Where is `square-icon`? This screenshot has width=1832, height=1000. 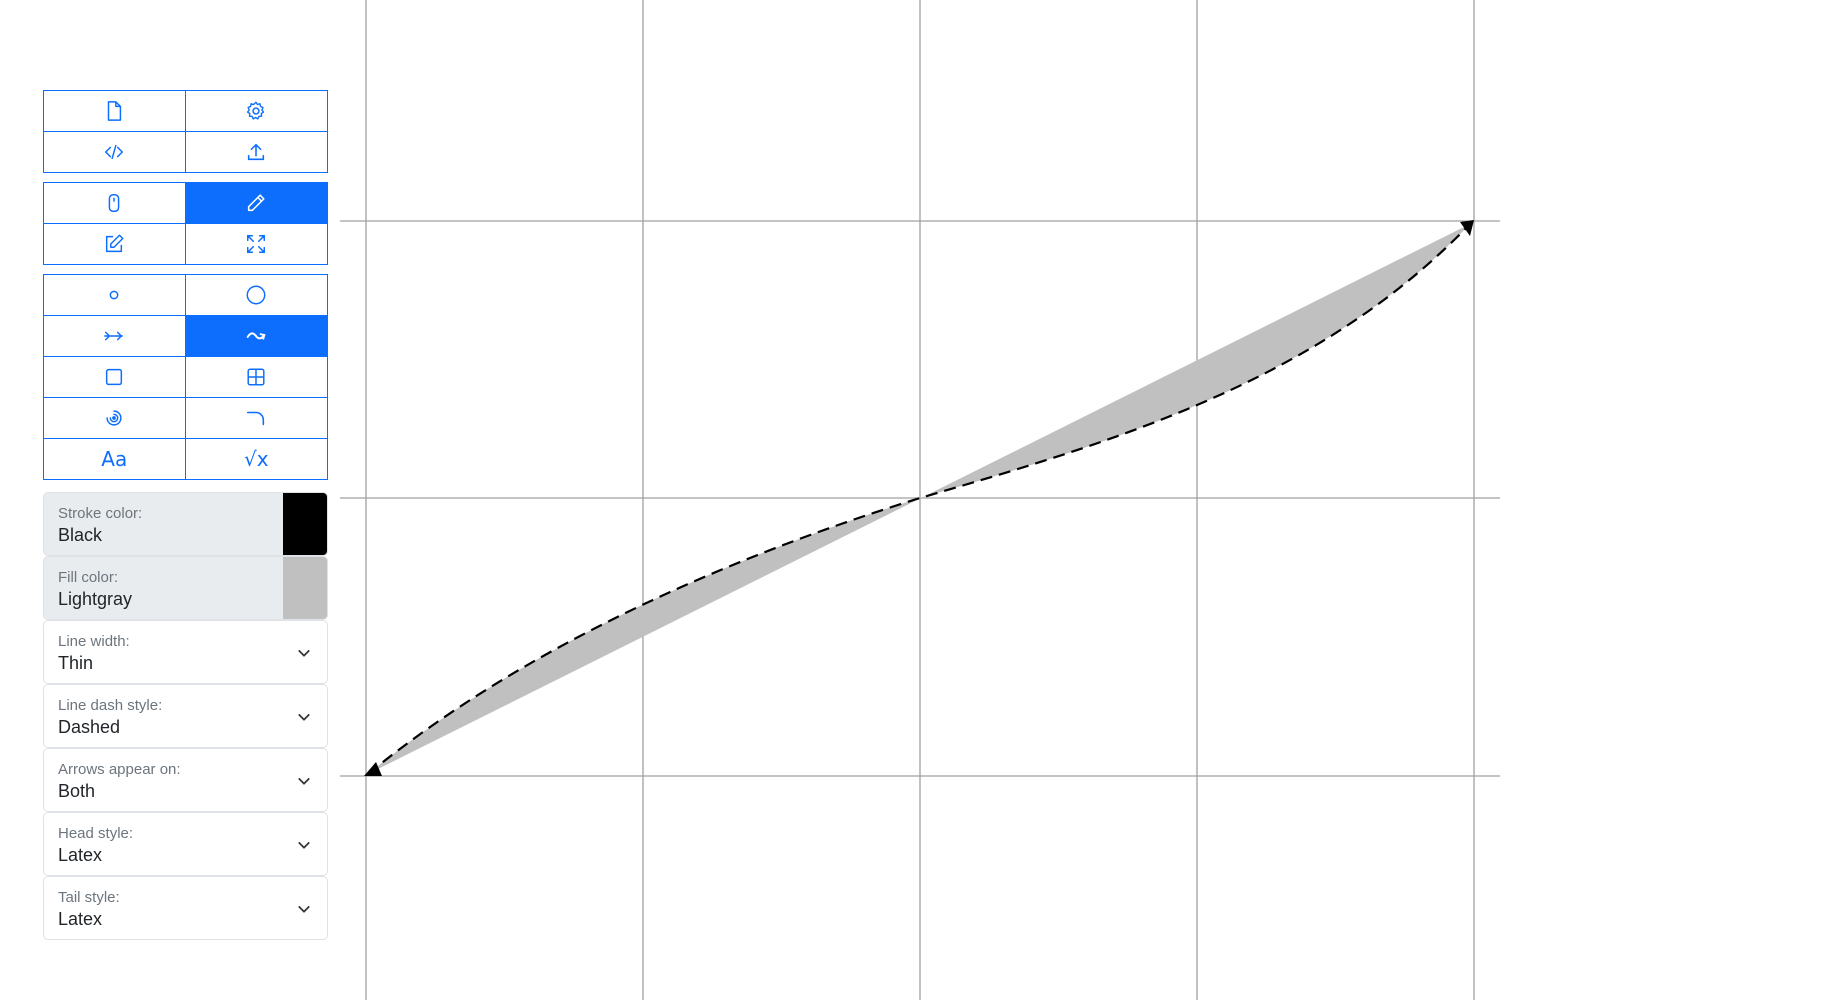
square-icon is located at coordinates (114, 377).